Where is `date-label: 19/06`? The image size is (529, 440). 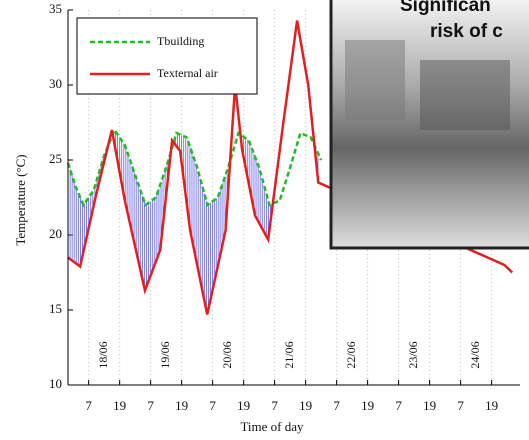
date-label: 19/06 is located at coordinates (165, 354).